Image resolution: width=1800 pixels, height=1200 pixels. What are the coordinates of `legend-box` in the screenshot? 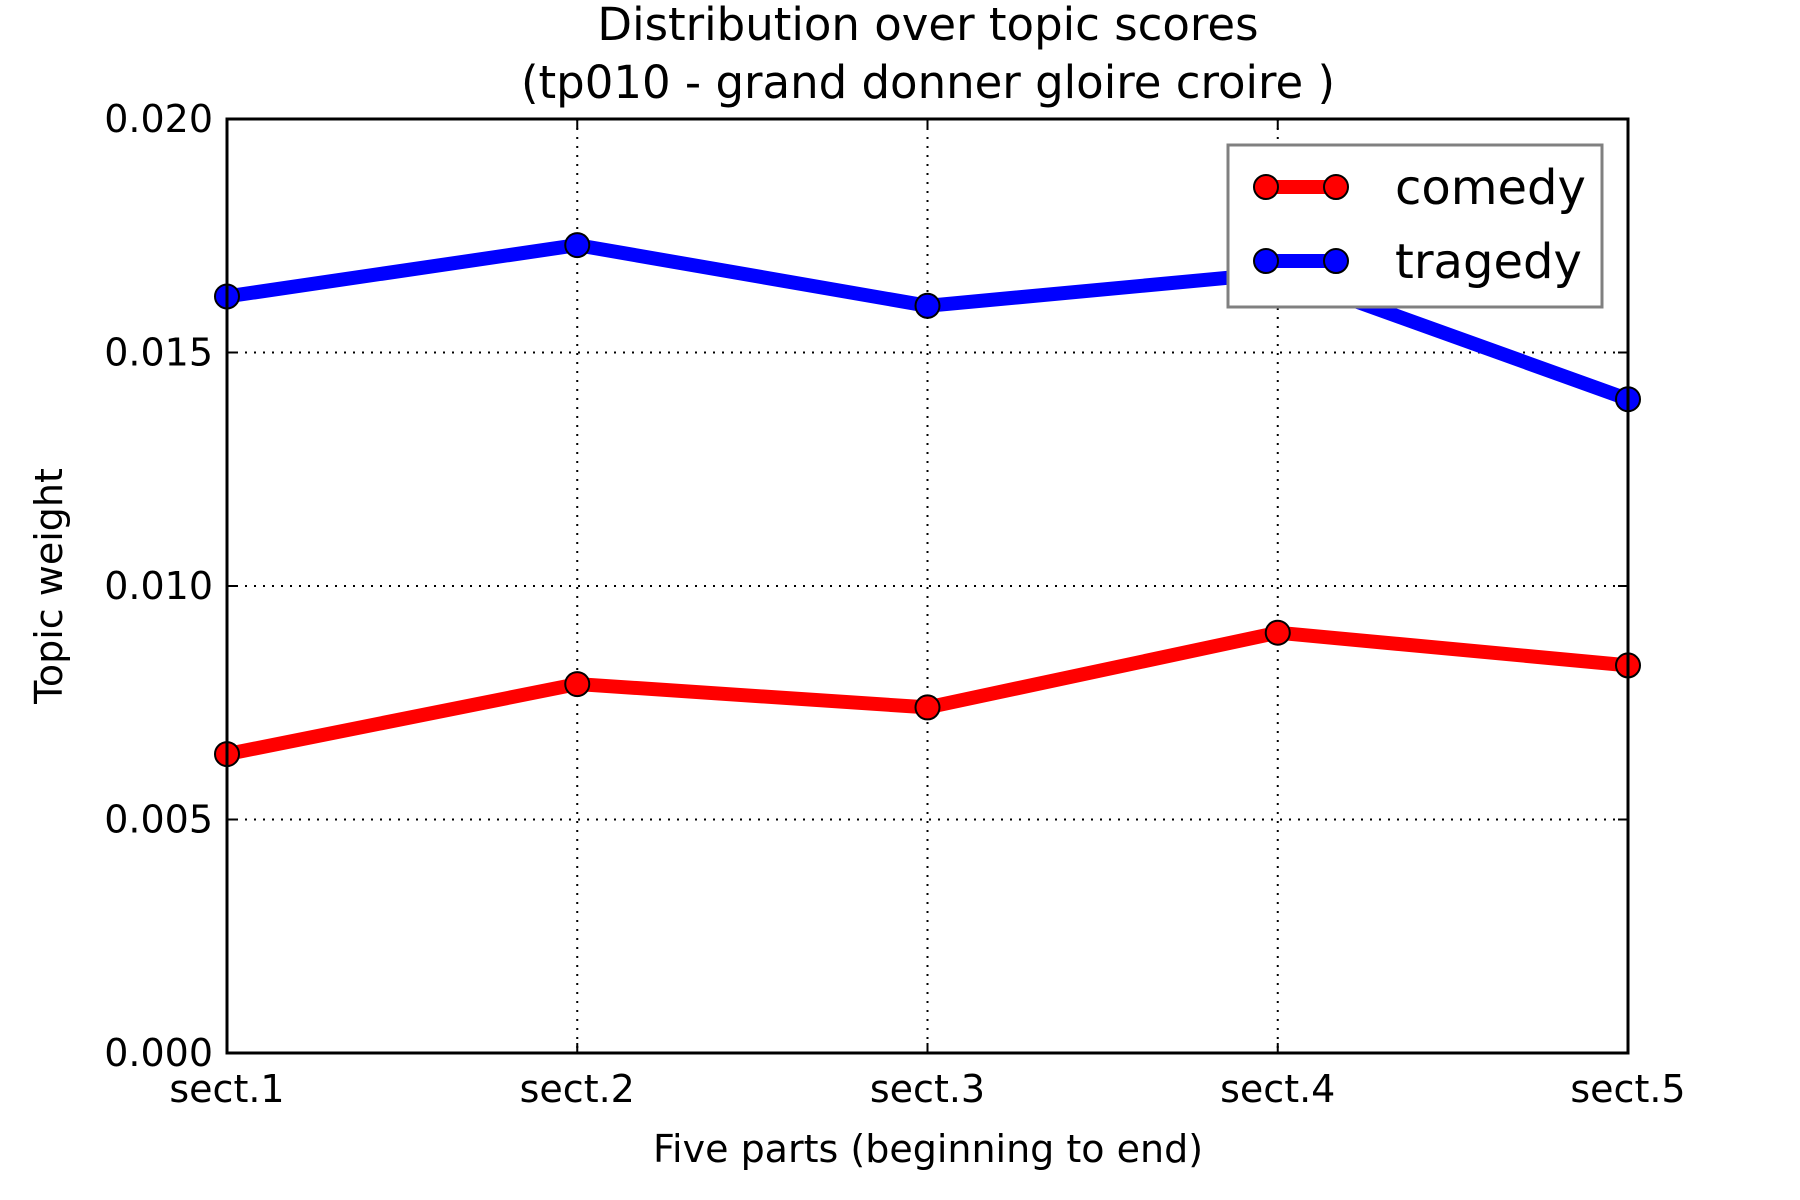 It's located at (1415, 226).